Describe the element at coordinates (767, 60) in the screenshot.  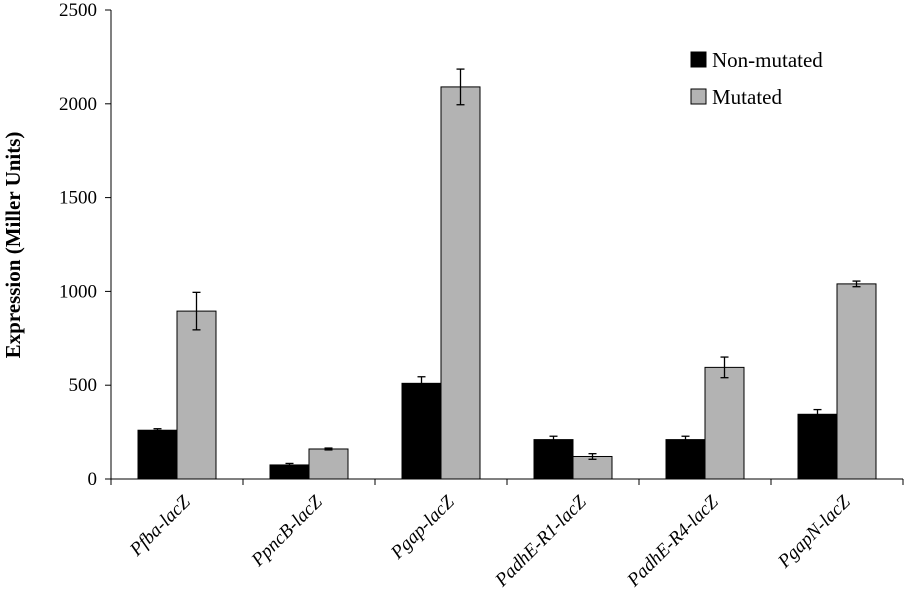
I see `legend-label-non-mutated: Non-mutated` at that location.